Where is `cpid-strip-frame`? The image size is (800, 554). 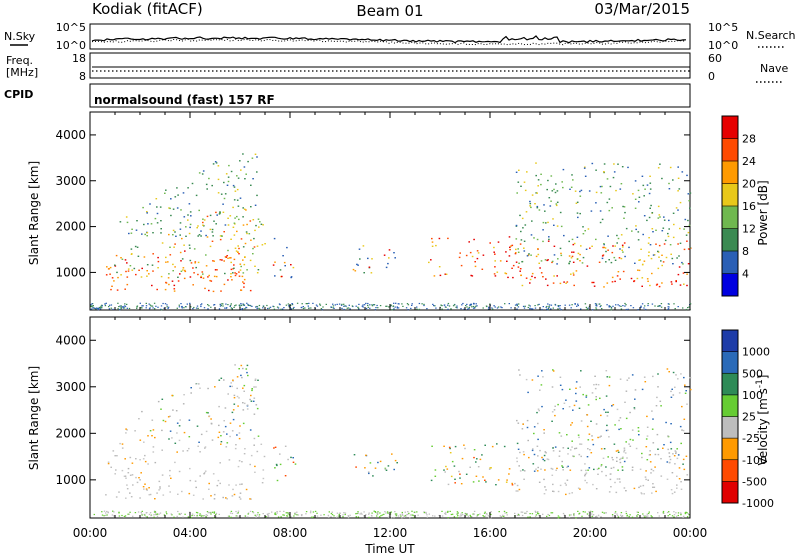
cpid-strip-frame is located at coordinates (390, 95).